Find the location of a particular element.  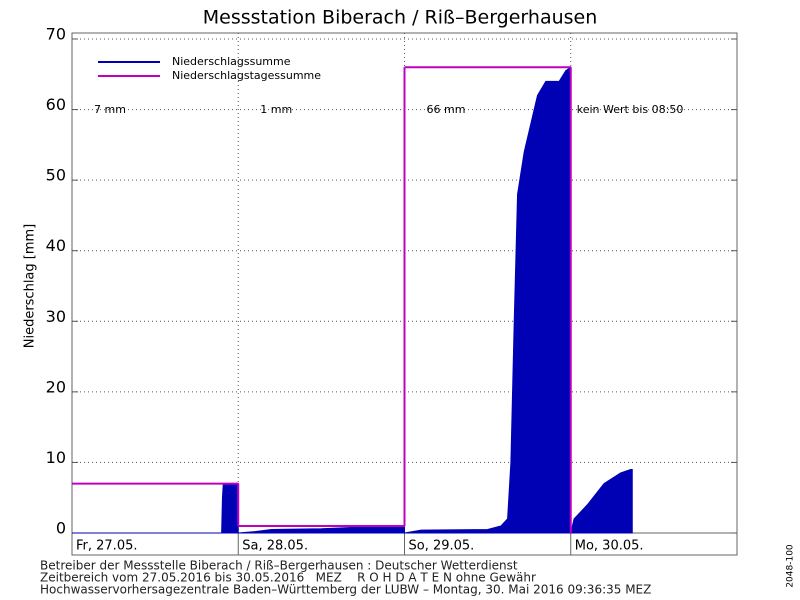

annotation: kein Wert bis 08:50 is located at coordinates (630, 109).